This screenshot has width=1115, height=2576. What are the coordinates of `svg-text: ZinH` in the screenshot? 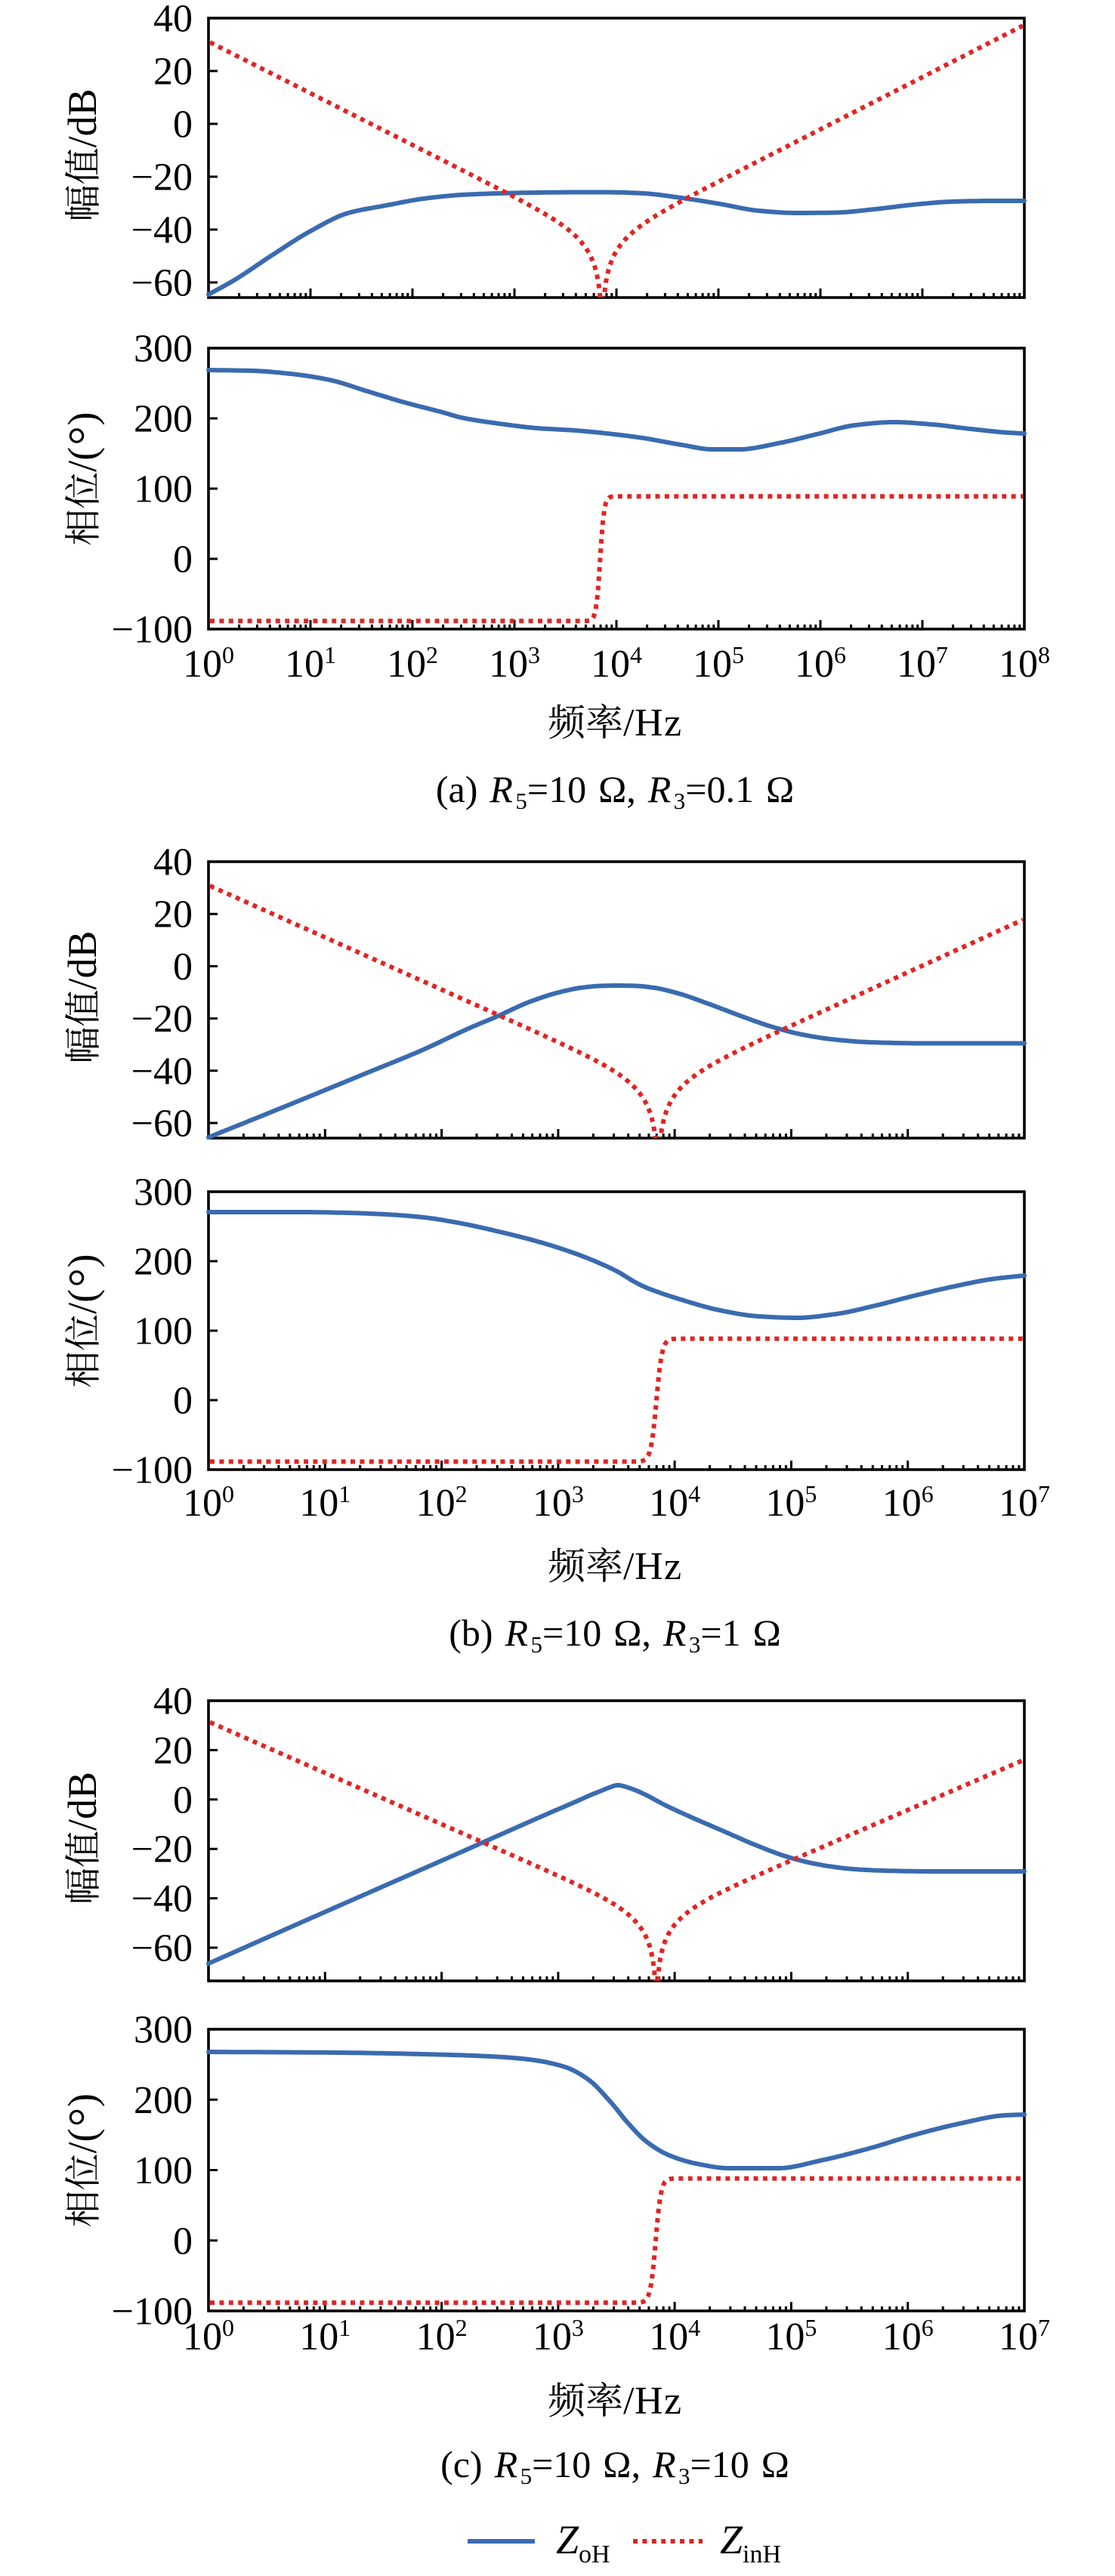 It's located at (750, 2542).